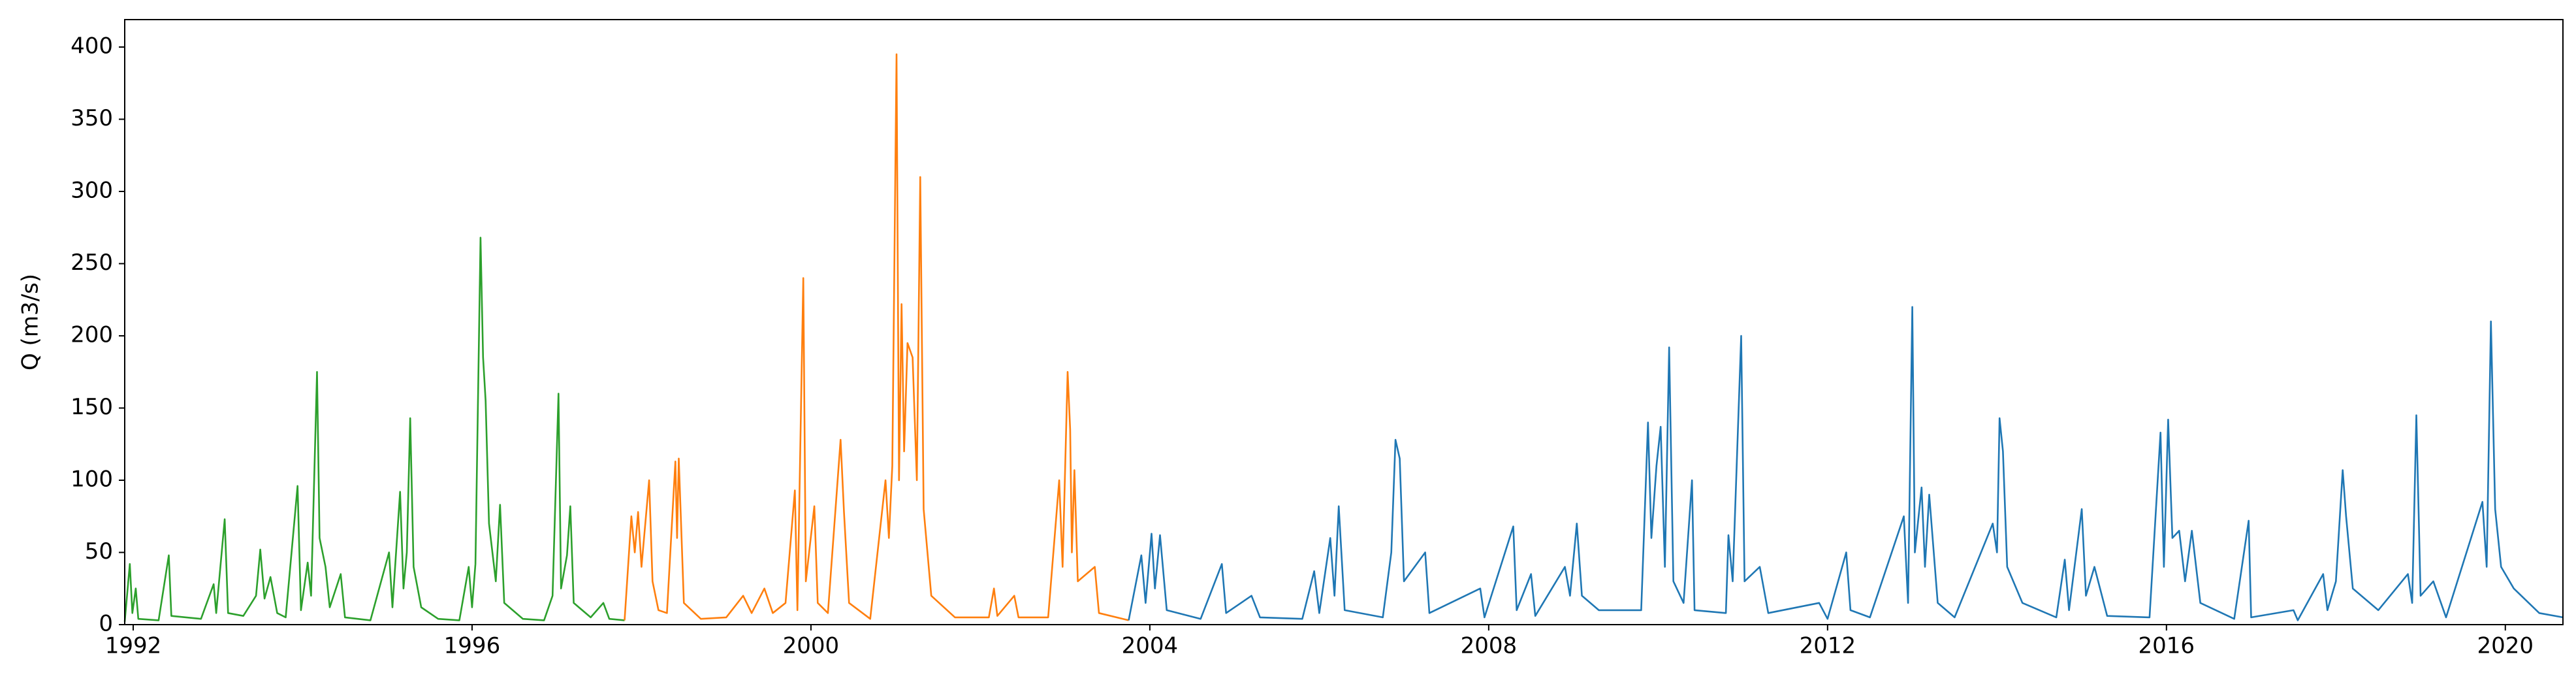  What do you see at coordinates (2167, 646) in the screenshot?
I see `x-tick-label: 2016` at bounding box center [2167, 646].